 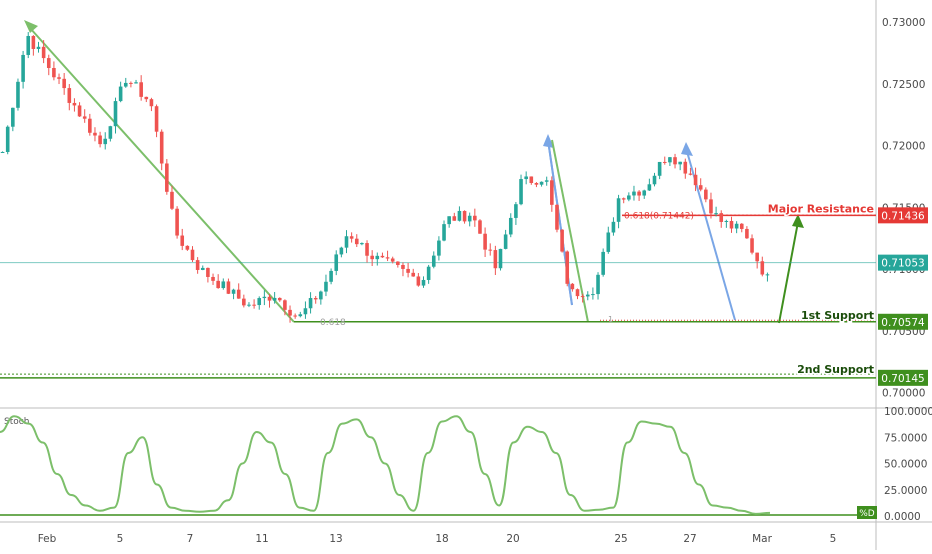 What do you see at coordinates (689, 539) in the screenshot?
I see `time-tick-label: 27` at bounding box center [689, 539].